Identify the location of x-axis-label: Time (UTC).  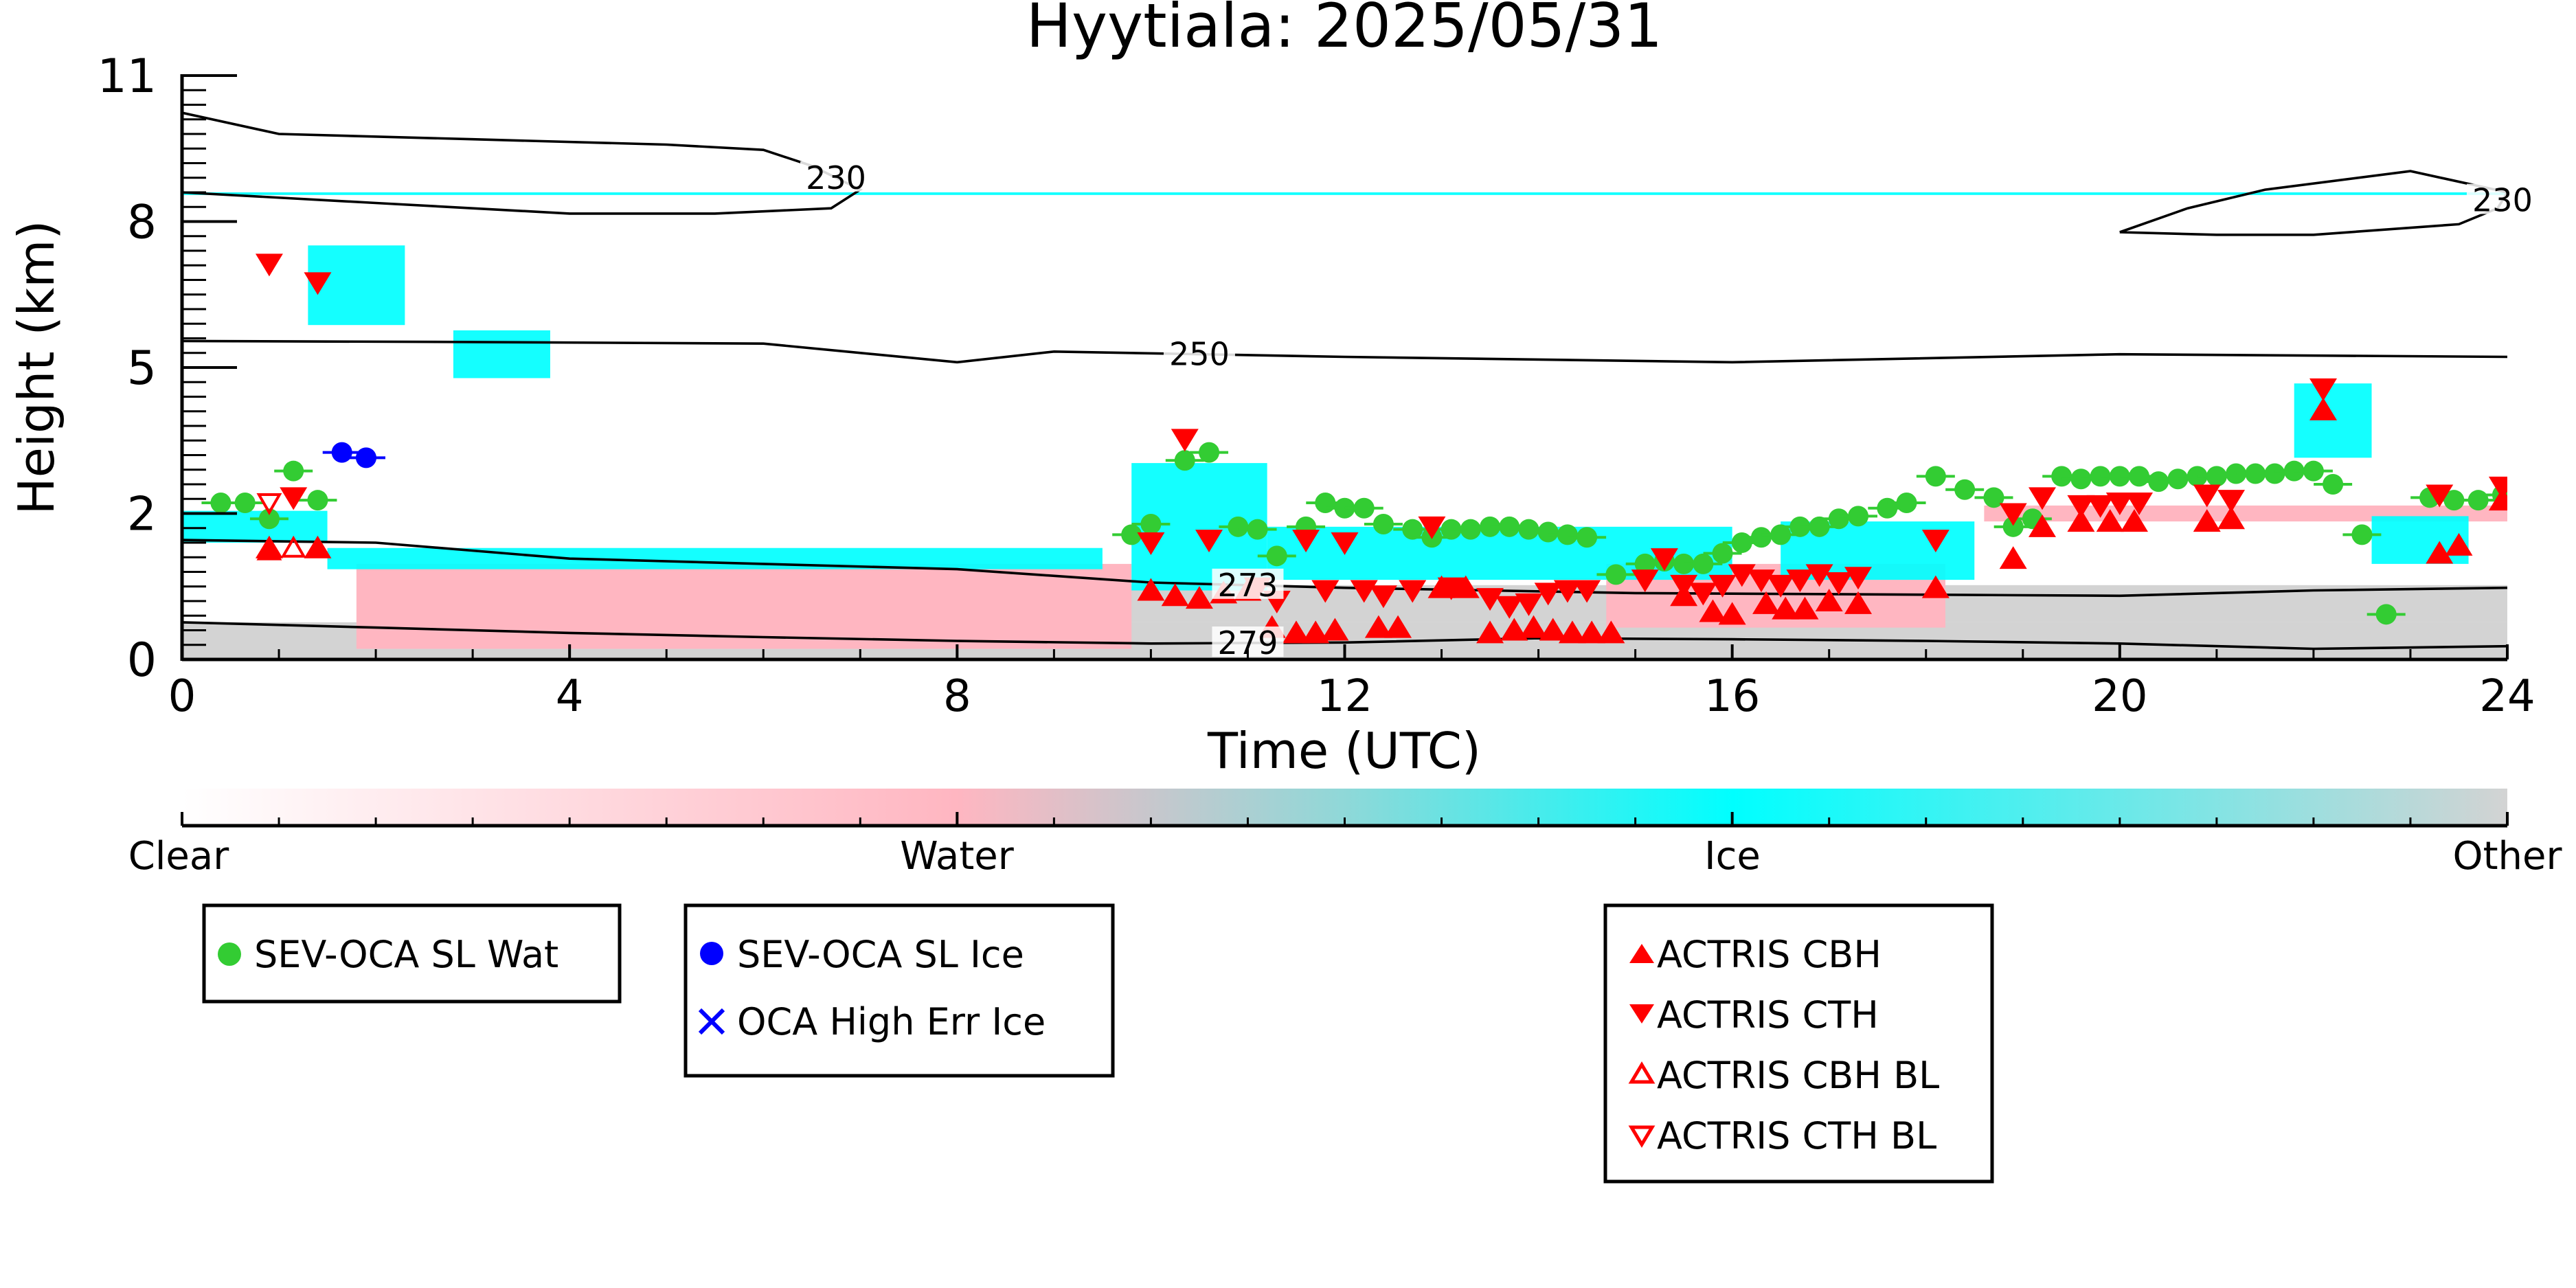
(1344, 751).